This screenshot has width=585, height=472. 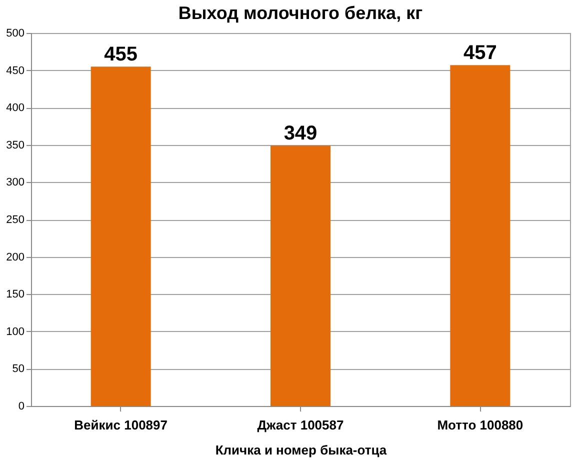 I want to click on y-tick-label: 300, so click(x=15, y=182).